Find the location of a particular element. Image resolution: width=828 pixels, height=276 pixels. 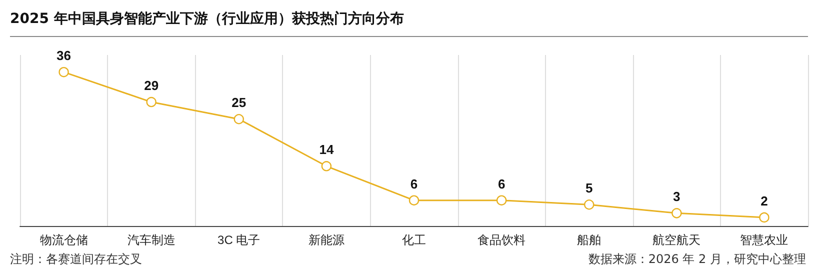

x-tick-label: 汽车制造 is located at coordinates (151, 240).